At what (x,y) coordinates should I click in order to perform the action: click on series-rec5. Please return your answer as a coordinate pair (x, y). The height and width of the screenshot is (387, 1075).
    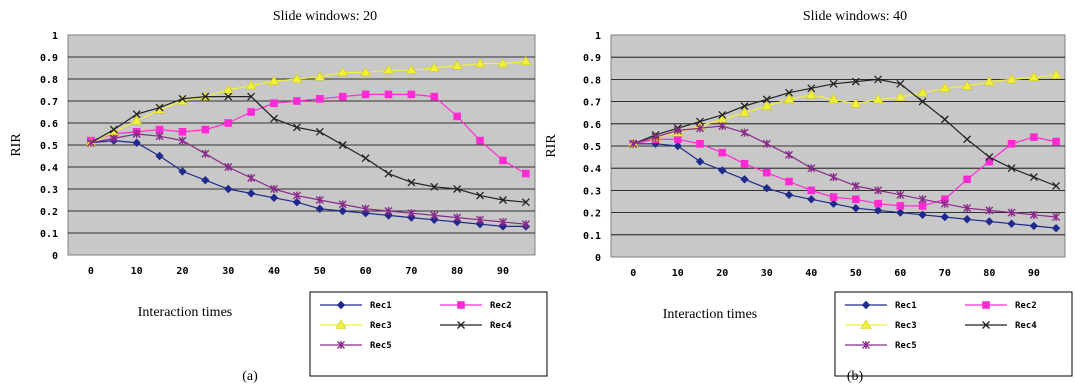
    Looking at the image, I should click on (845, 172).